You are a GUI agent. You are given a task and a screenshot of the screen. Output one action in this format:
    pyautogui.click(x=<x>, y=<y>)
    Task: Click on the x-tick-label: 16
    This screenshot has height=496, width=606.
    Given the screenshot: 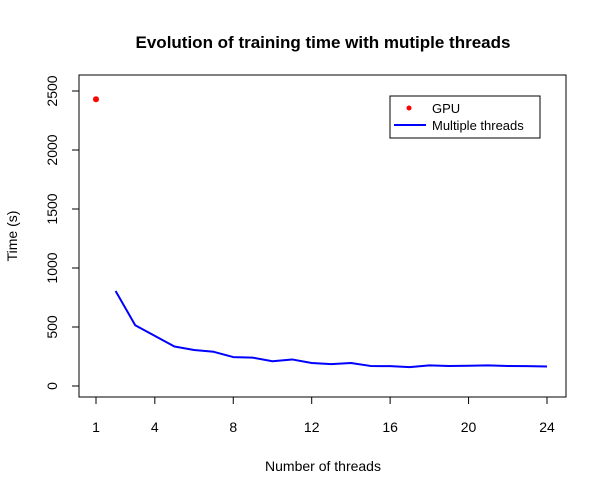 What is the action you would take?
    pyautogui.click(x=390, y=427)
    